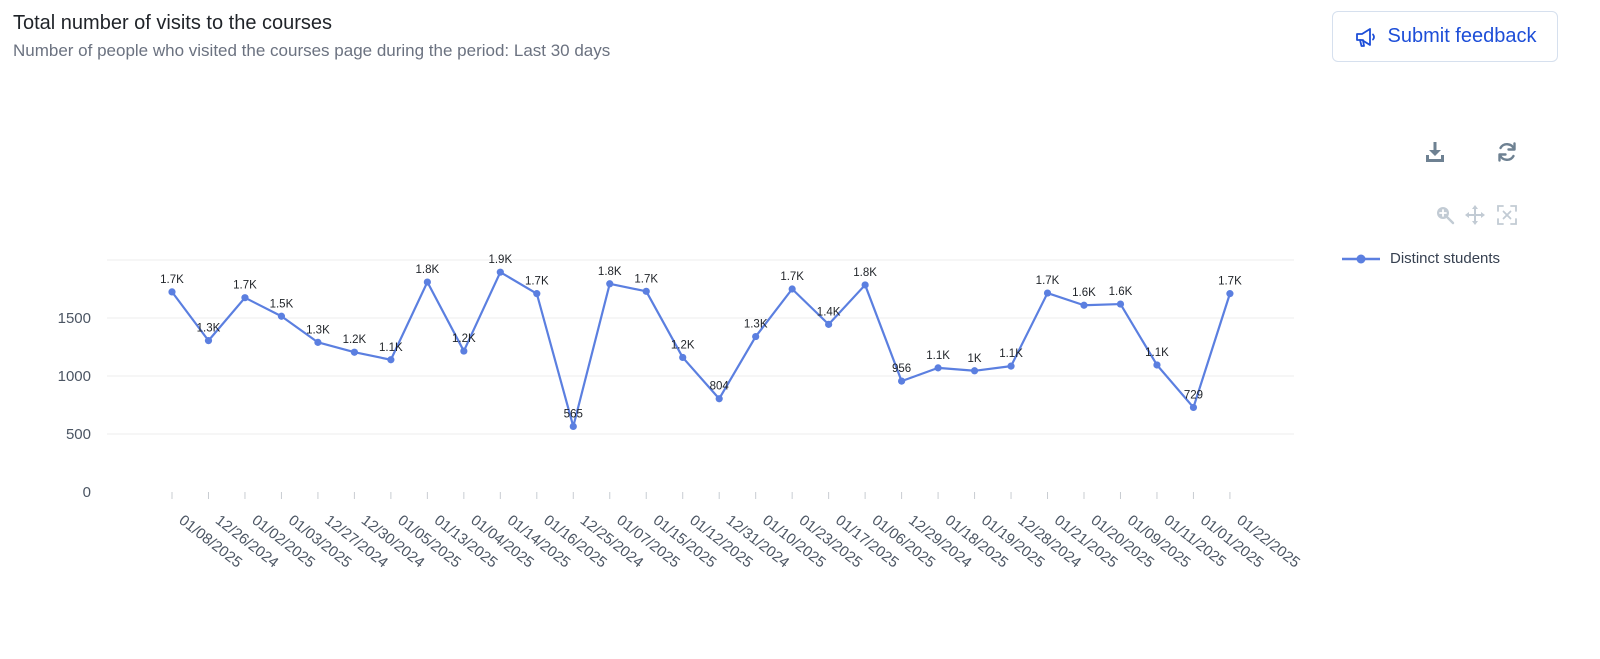  What do you see at coordinates (1435, 152) in the screenshot?
I see `download-icon` at bounding box center [1435, 152].